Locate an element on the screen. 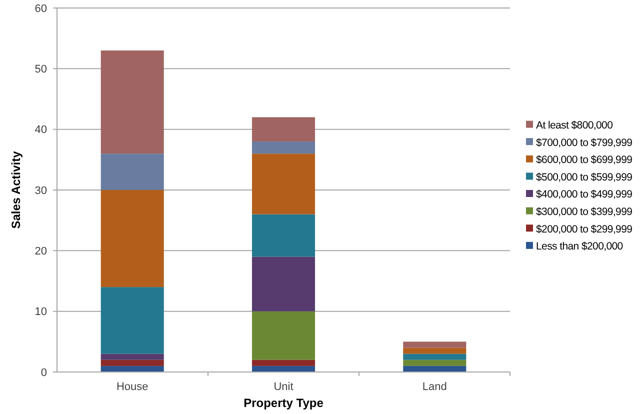  y-tick-label: 0 is located at coordinates (43, 372).